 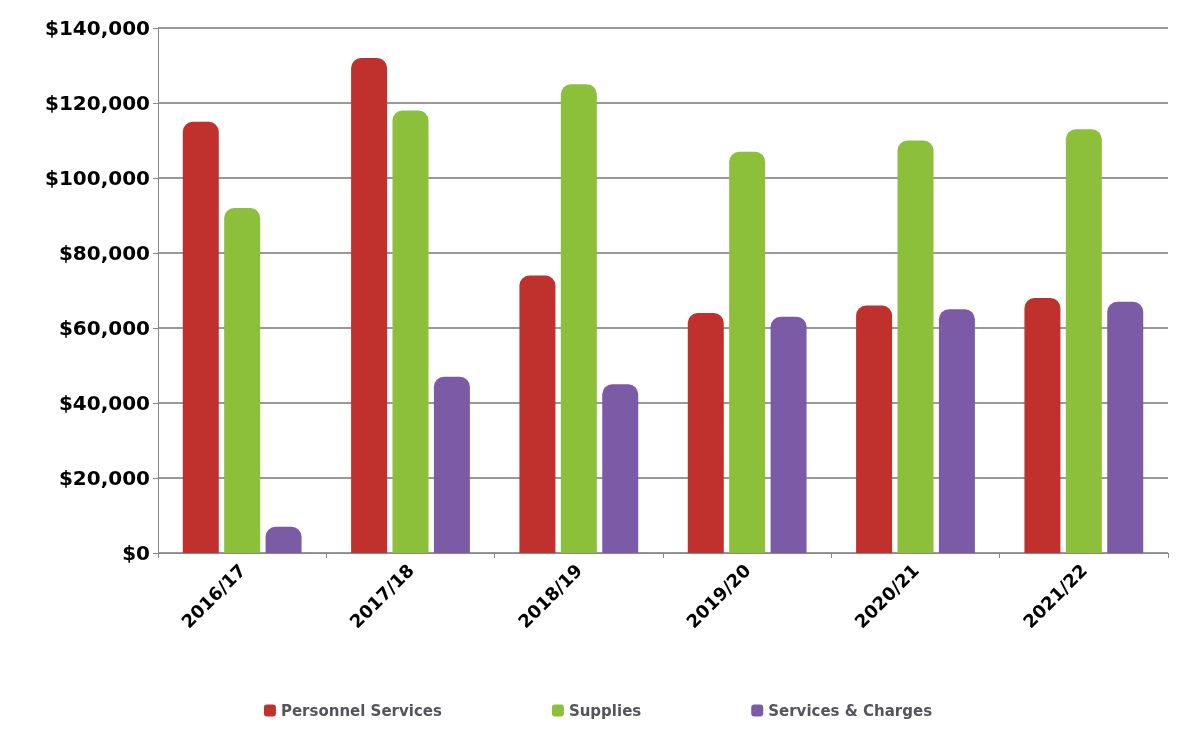 I want to click on y-tick-label: $80,000, so click(x=104, y=253).